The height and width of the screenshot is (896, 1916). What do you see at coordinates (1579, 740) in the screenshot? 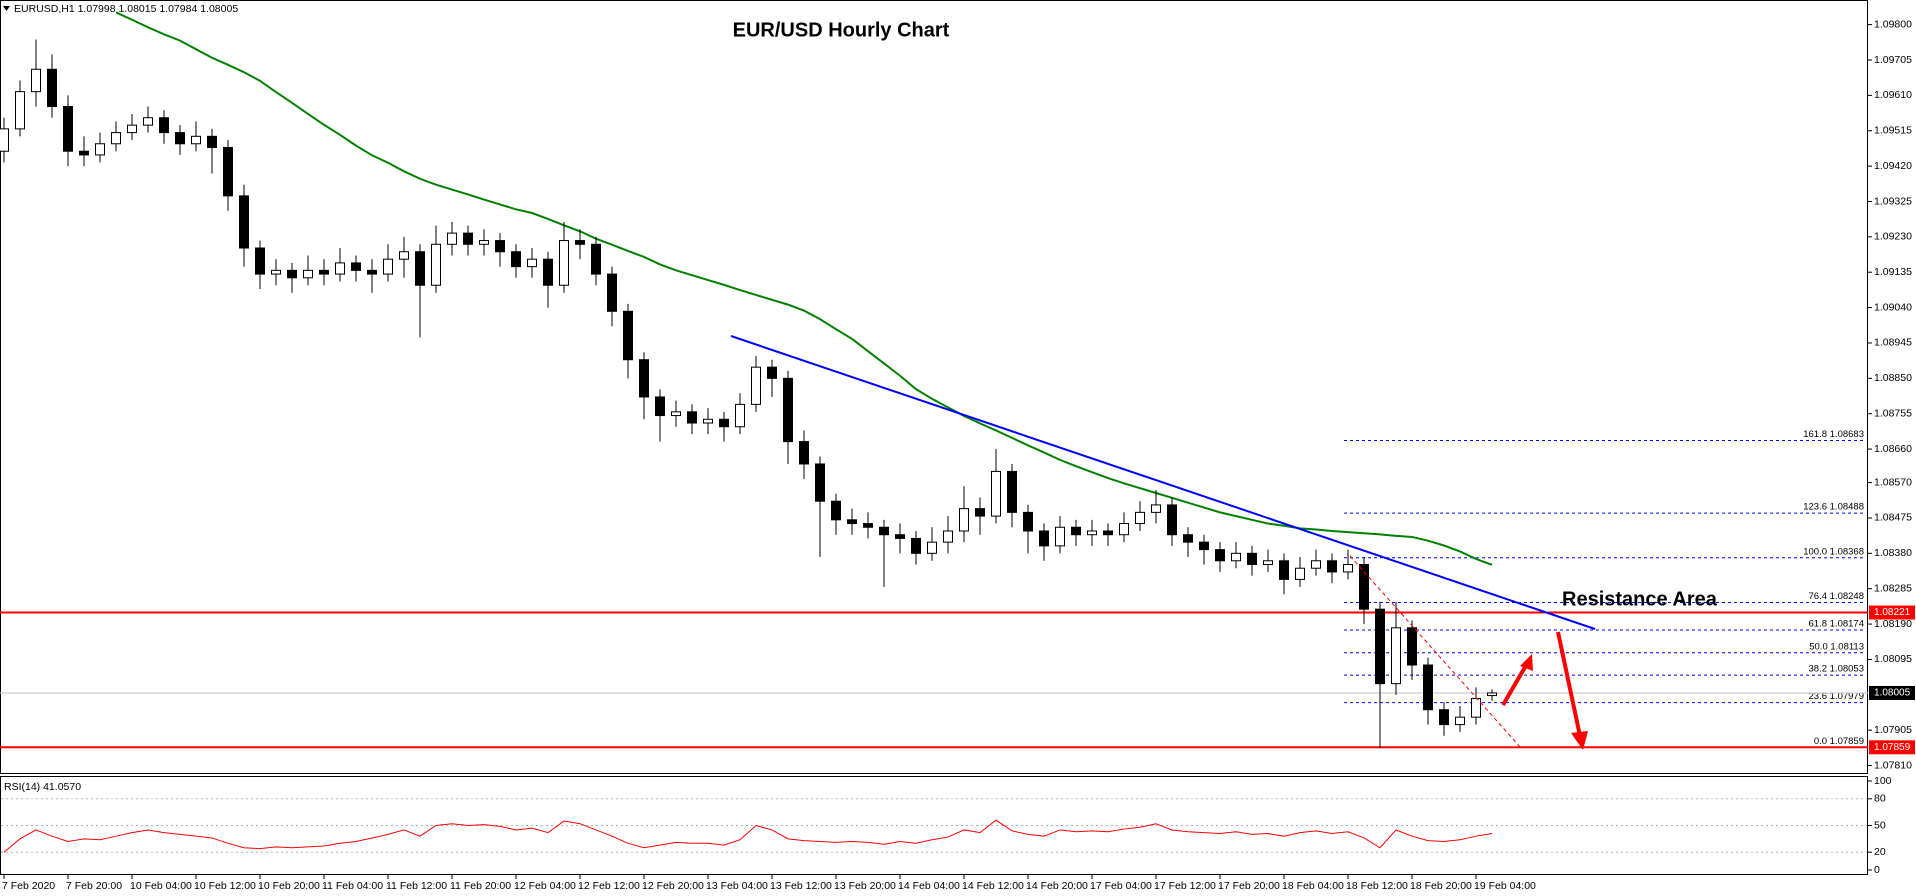
I see `arrow-down-head` at bounding box center [1579, 740].